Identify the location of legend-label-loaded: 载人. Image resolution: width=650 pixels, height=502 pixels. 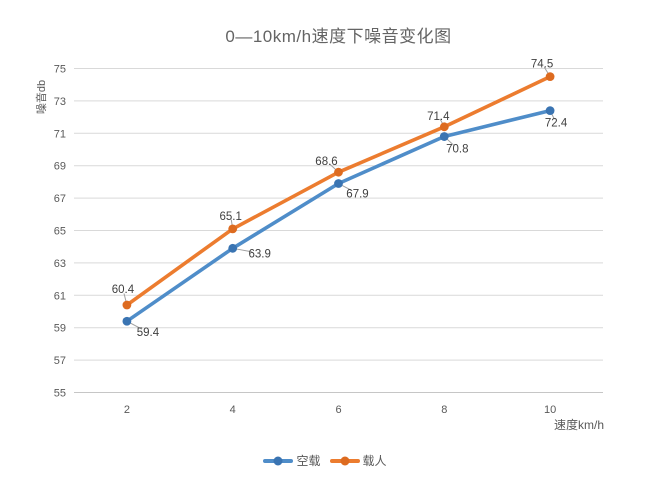
(374, 461).